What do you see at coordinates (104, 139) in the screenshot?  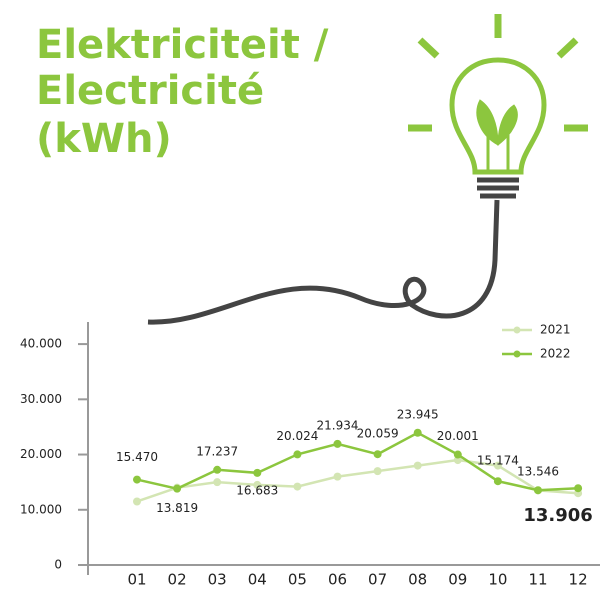 I see `chart-title: (kWh)` at bounding box center [104, 139].